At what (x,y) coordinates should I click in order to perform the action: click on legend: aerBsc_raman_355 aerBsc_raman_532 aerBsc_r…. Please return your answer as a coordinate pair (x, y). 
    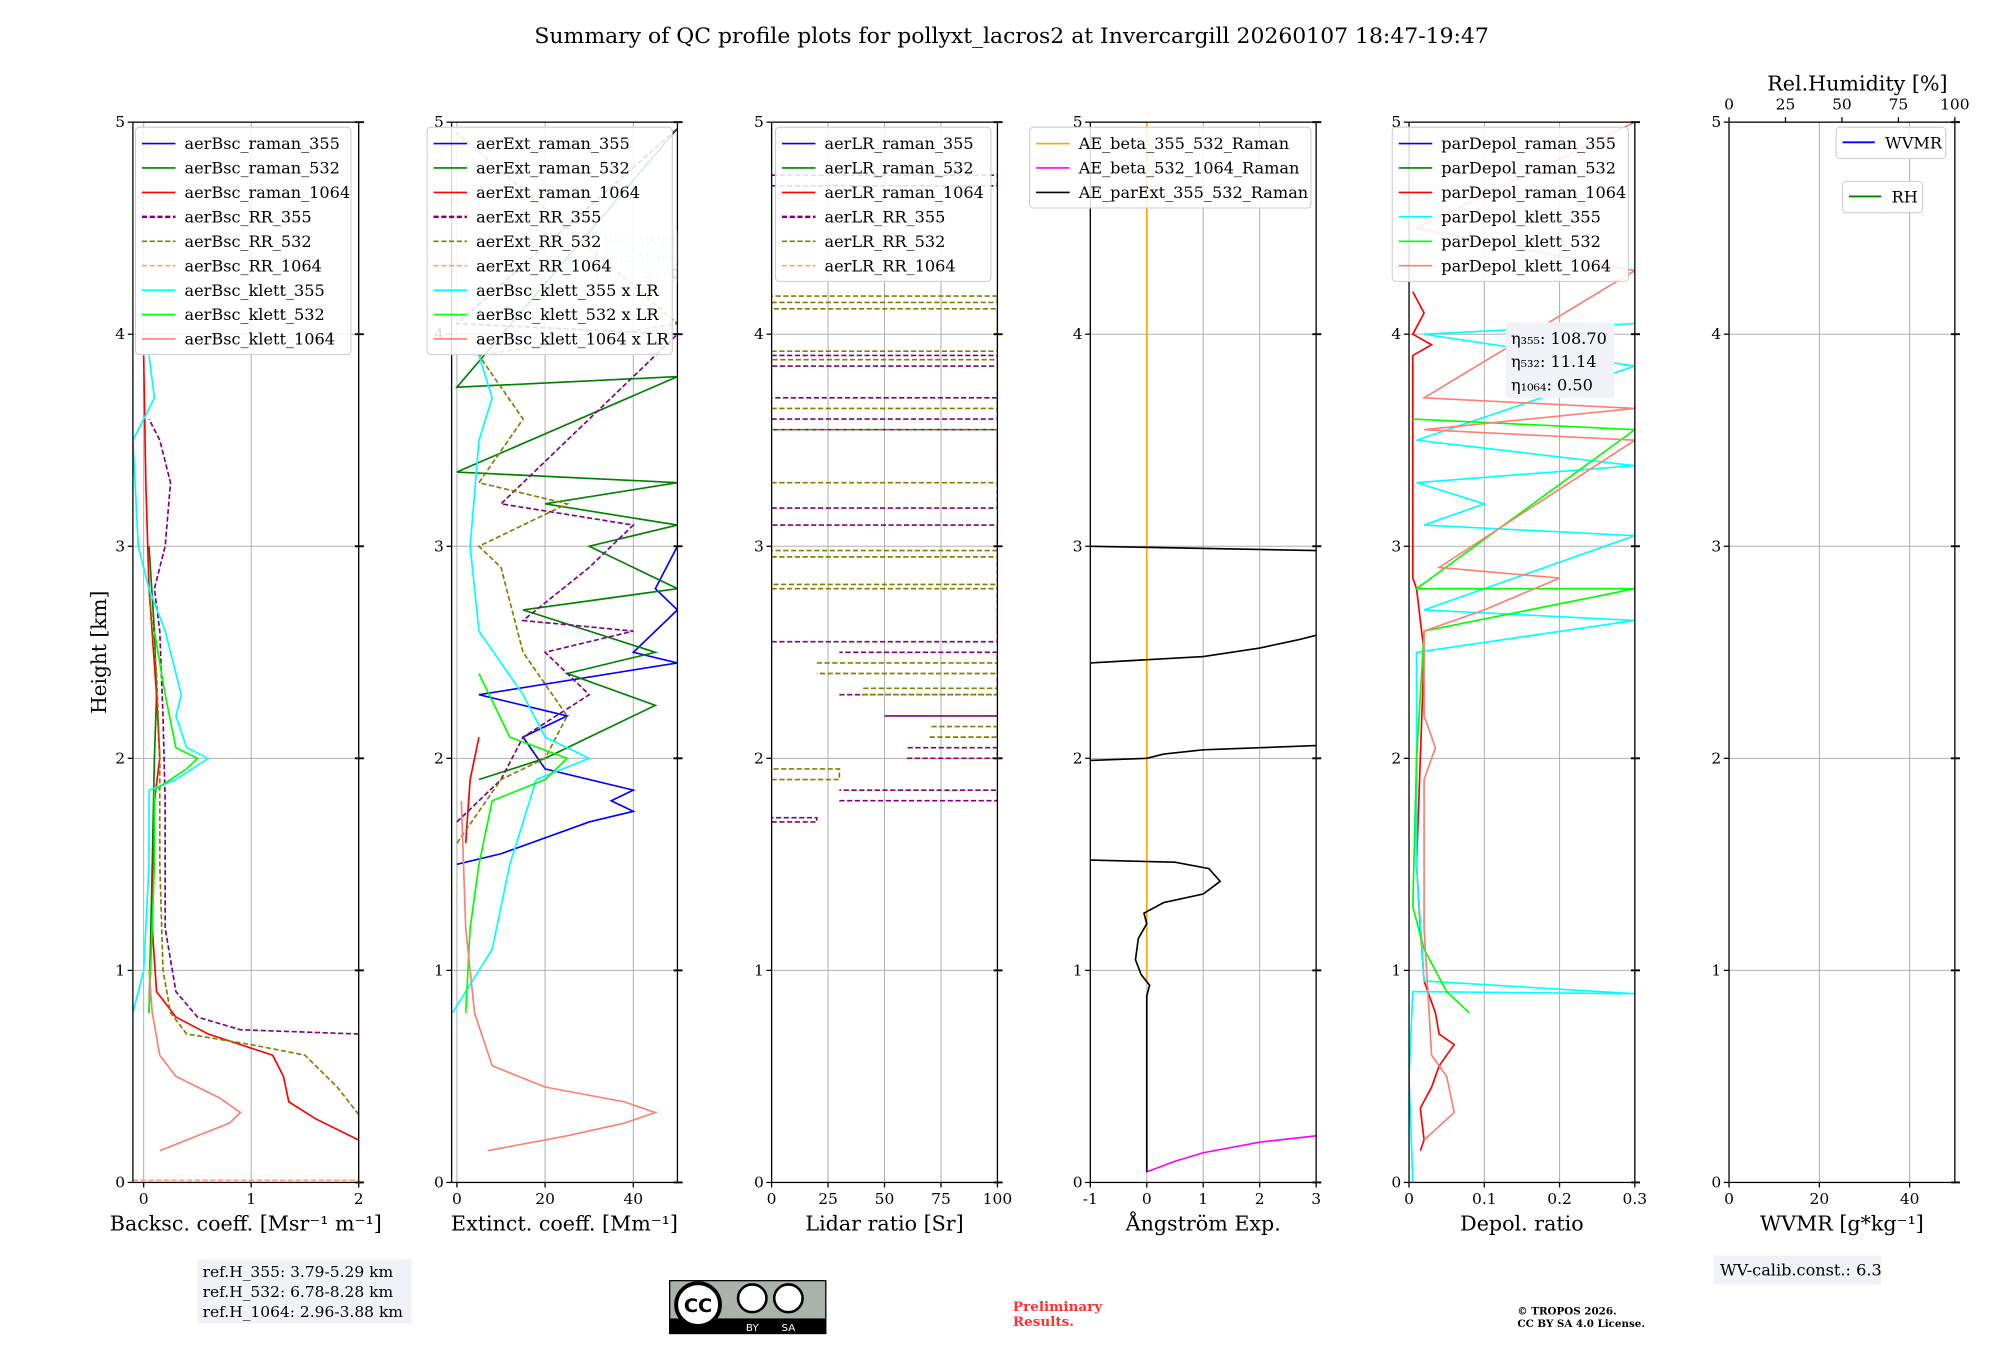
    Looking at the image, I should click on (243, 241).